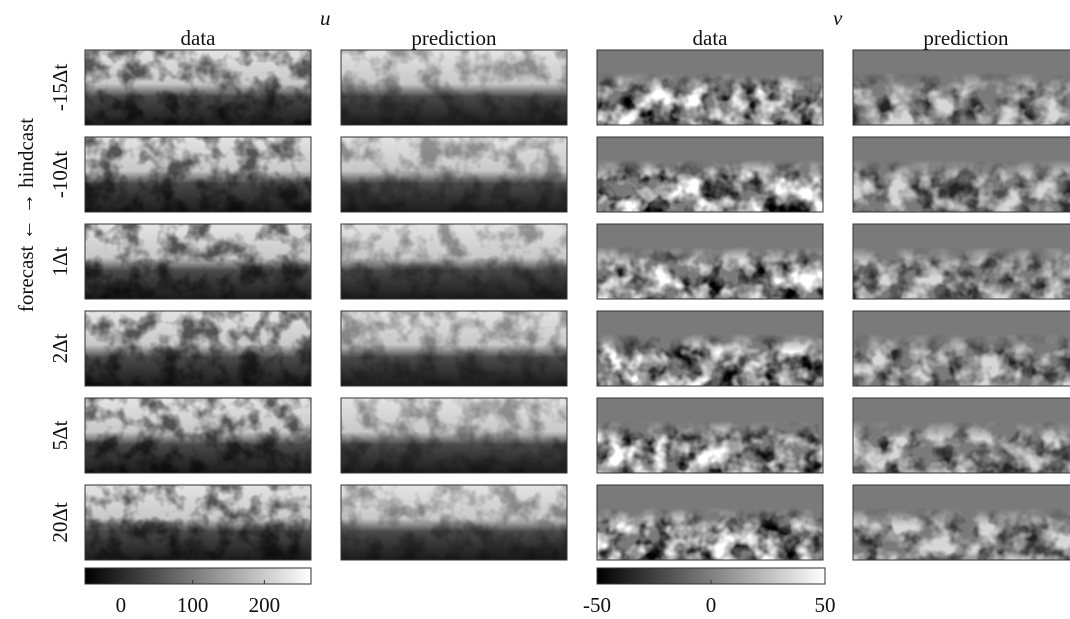 The width and height of the screenshot is (1070, 619). What do you see at coordinates (198, 576) in the screenshot?
I see `colorbar` at bounding box center [198, 576].